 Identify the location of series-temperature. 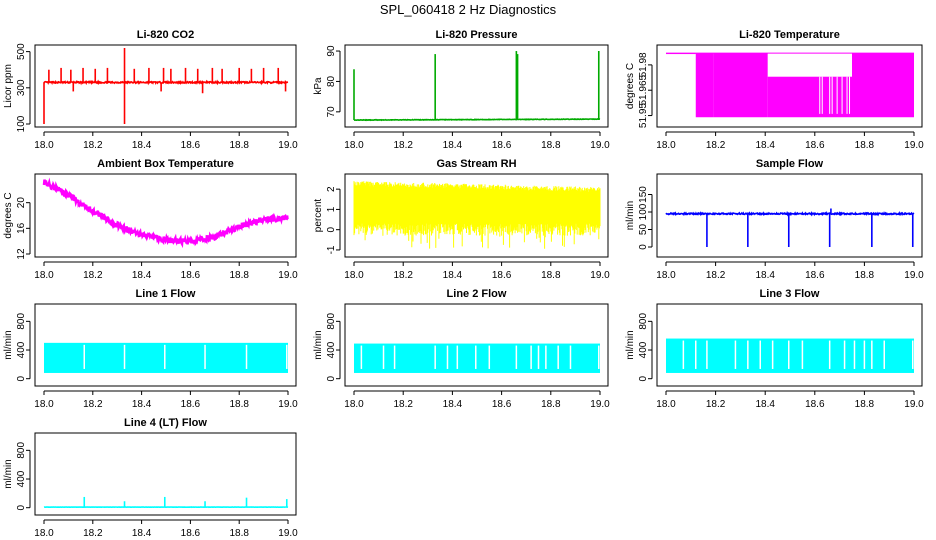
(790, 85).